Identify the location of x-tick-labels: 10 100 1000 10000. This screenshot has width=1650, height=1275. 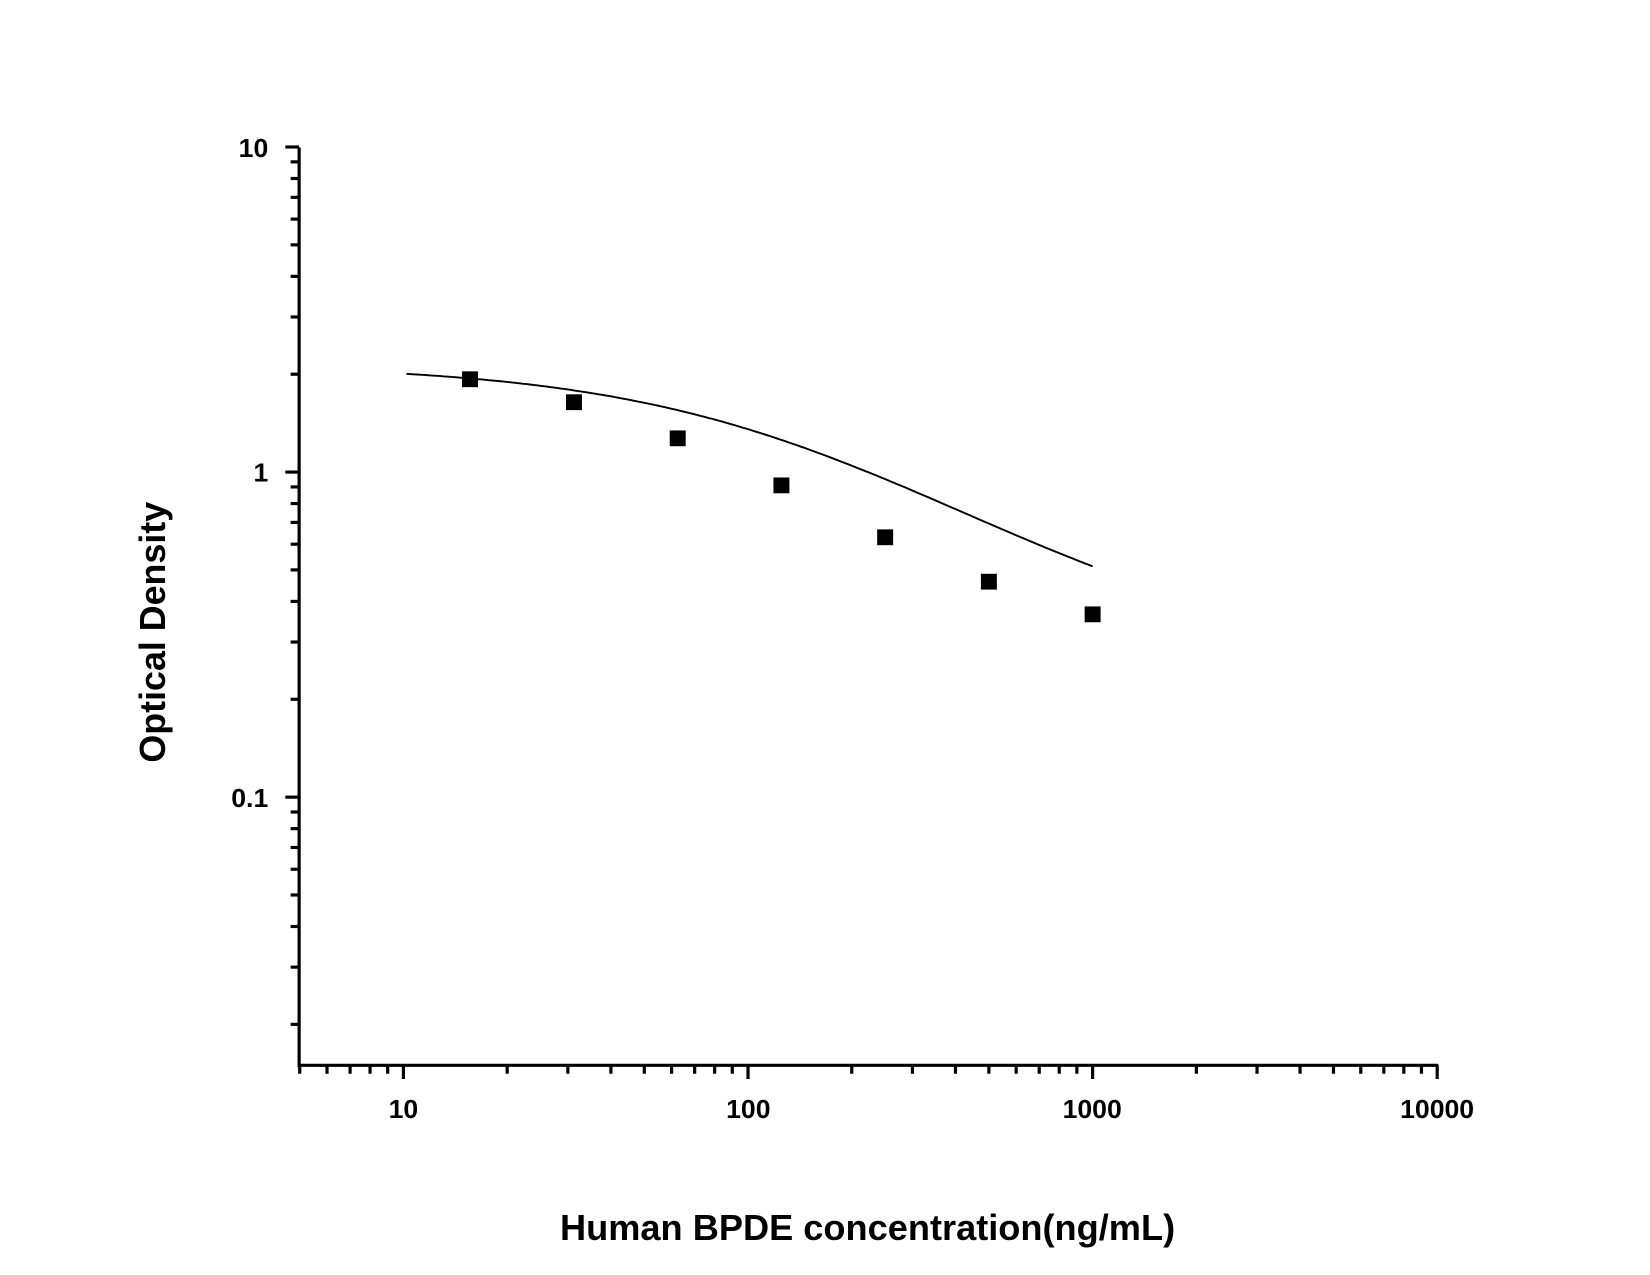
(931, 1109).